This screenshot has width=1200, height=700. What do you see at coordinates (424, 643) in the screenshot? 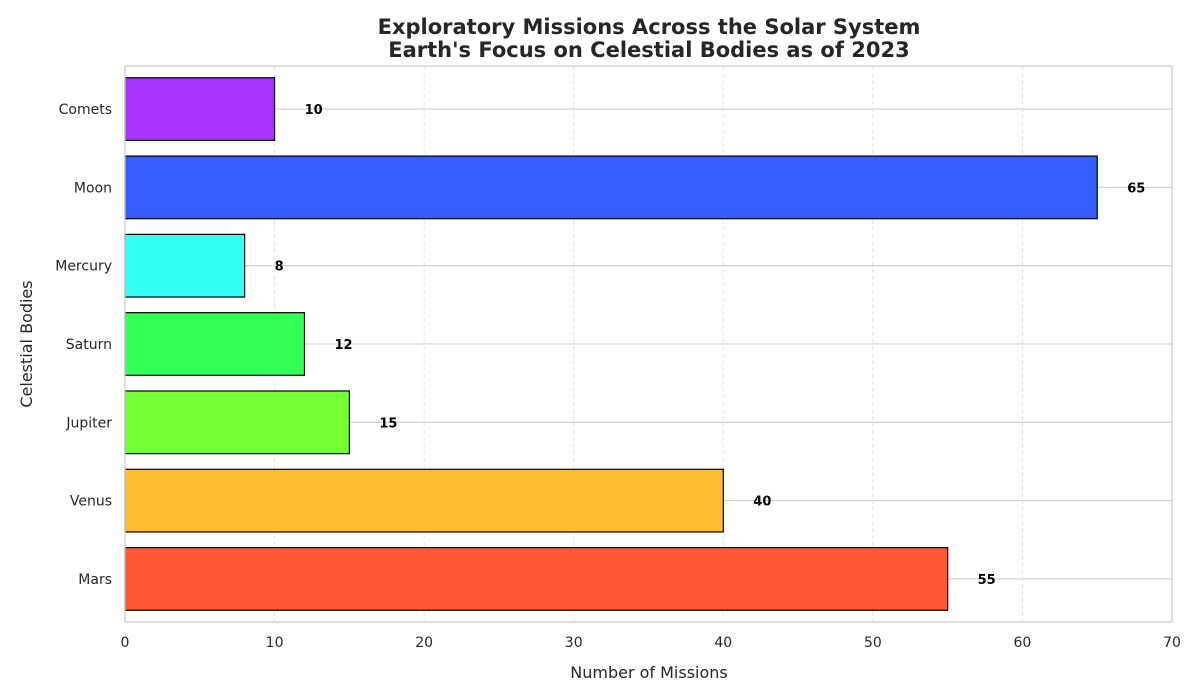
I see `x-tick-label: 20` at bounding box center [424, 643].